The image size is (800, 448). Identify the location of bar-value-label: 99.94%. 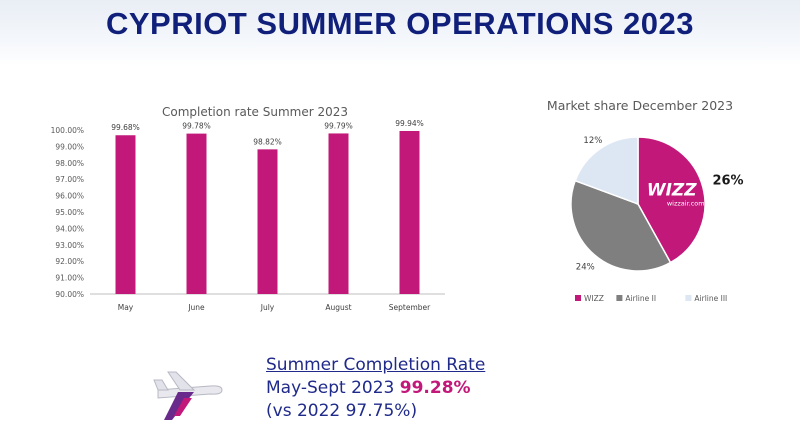
(409, 123).